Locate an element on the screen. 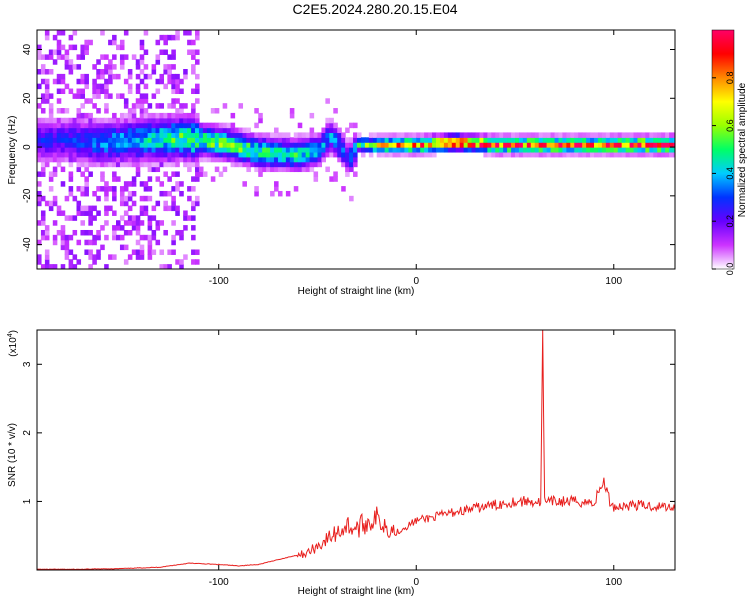  x-tick-label: -100 is located at coordinates (219, 582).